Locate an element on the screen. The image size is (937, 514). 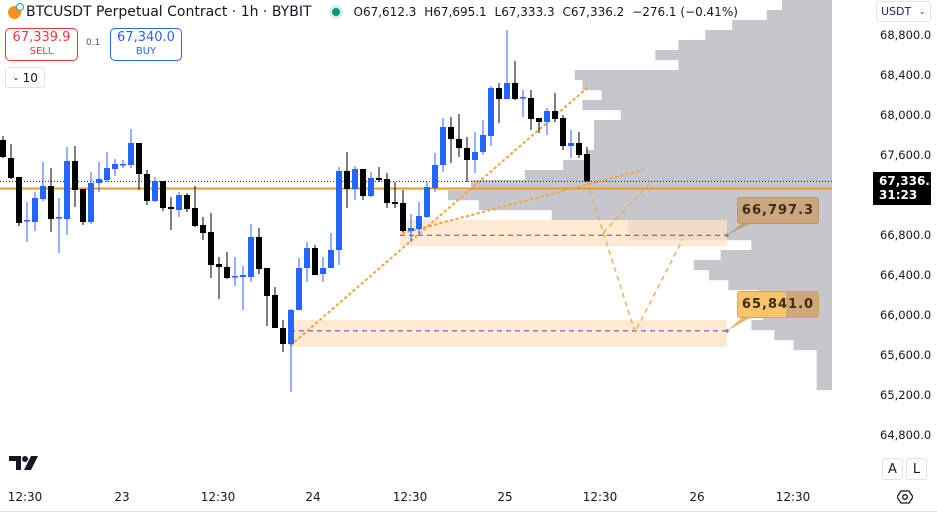
close-value: C67,336.2 is located at coordinates (593, 12).